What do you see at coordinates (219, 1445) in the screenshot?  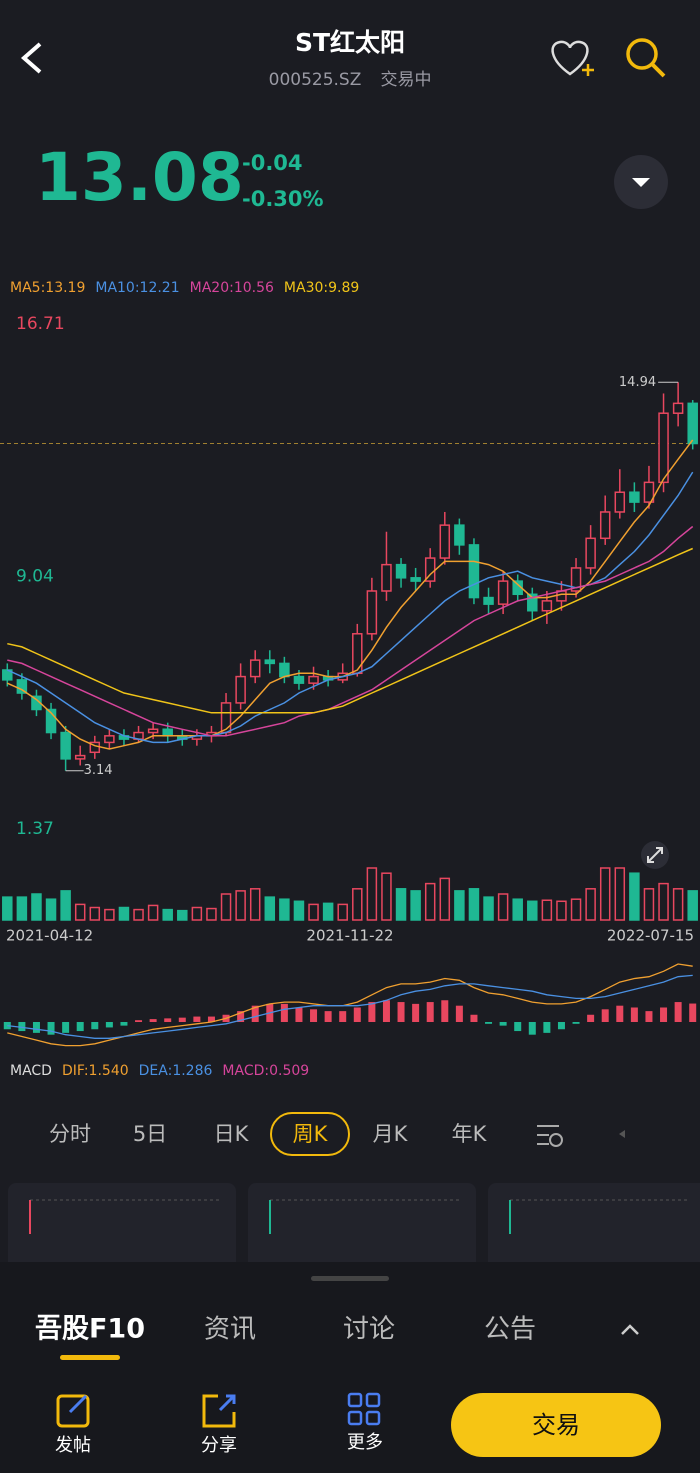 I see `action: 分享` at bounding box center [219, 1445].